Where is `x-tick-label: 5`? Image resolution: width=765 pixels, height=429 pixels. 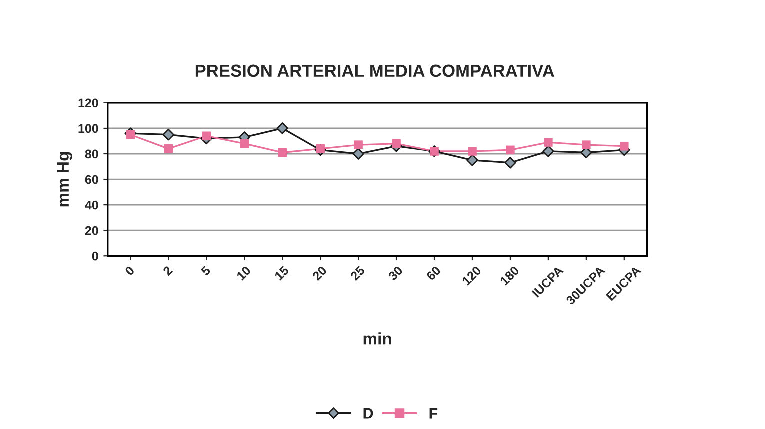 x-tick-label: 5 is located at coordinates (206, 271).